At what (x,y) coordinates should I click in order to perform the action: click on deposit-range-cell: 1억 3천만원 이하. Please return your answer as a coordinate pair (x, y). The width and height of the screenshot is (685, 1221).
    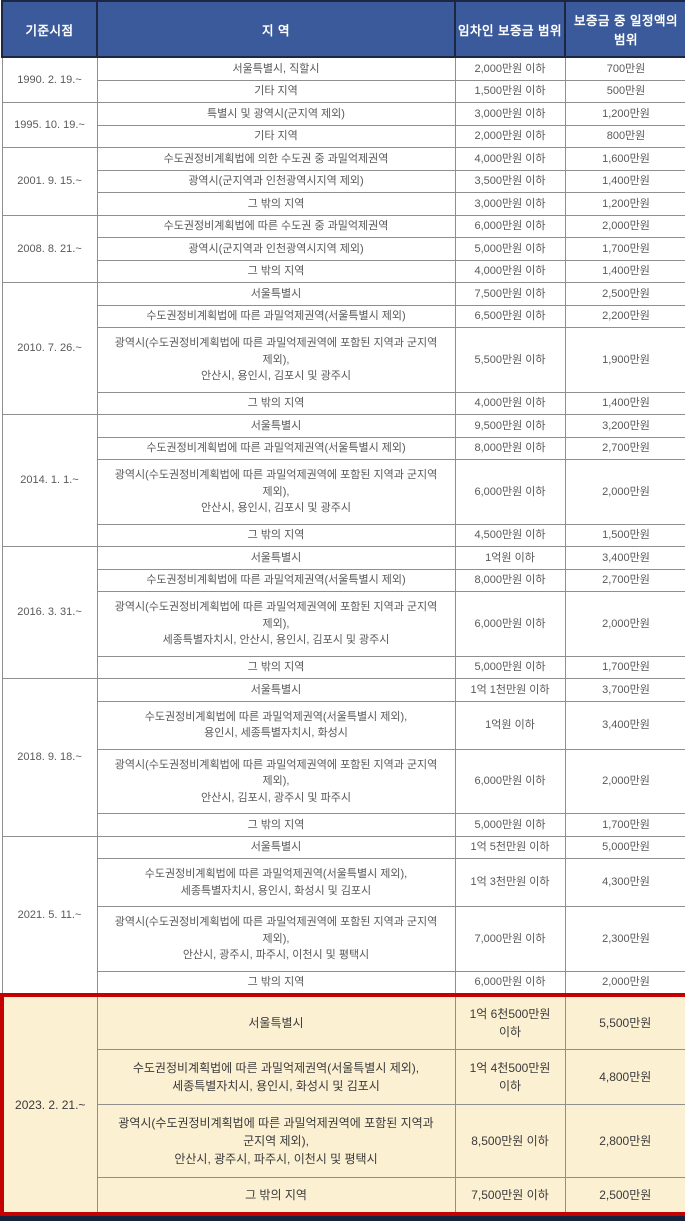
    Looking at the image, I should click on (510, 882).